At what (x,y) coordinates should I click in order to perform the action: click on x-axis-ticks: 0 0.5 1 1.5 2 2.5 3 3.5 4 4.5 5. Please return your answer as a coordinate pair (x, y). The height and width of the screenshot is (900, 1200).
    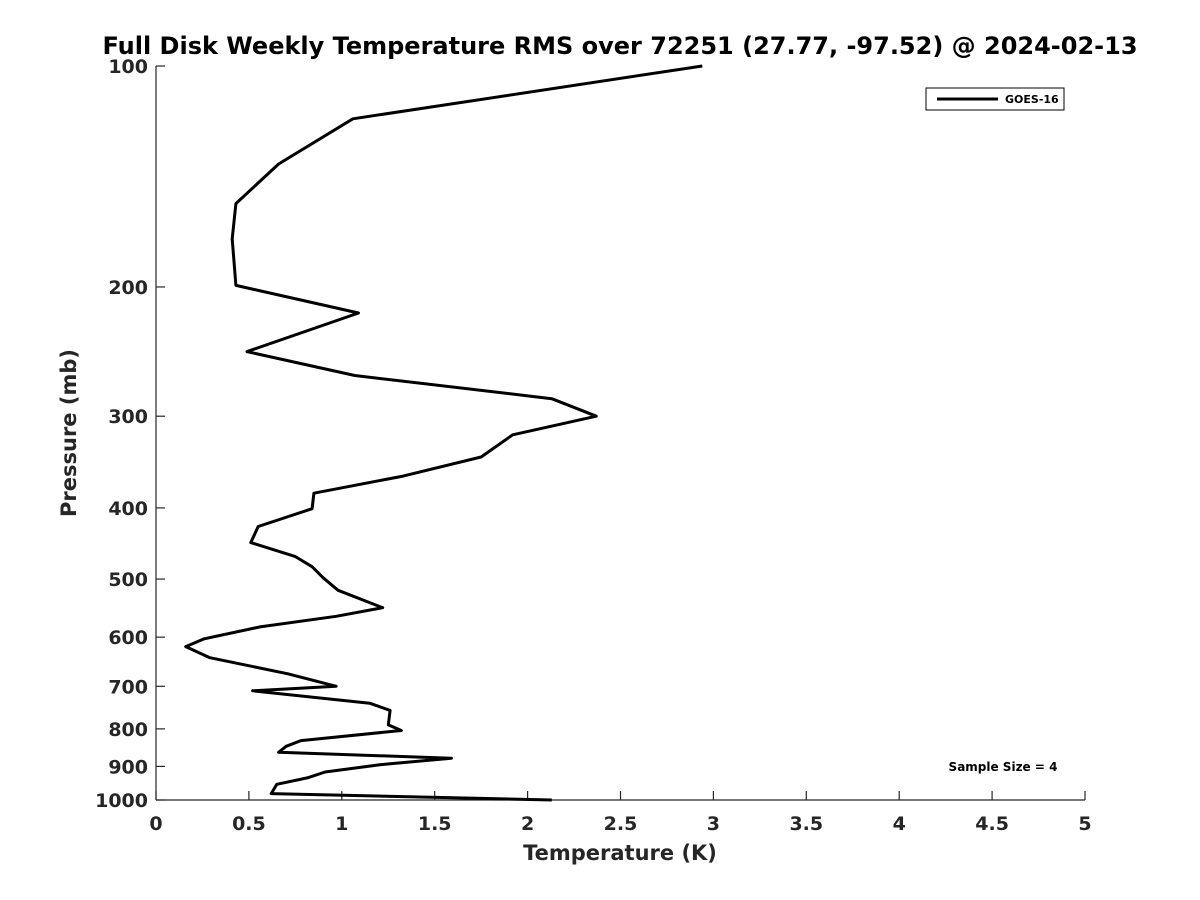
    Looking at the image, I should click on (620, 813).